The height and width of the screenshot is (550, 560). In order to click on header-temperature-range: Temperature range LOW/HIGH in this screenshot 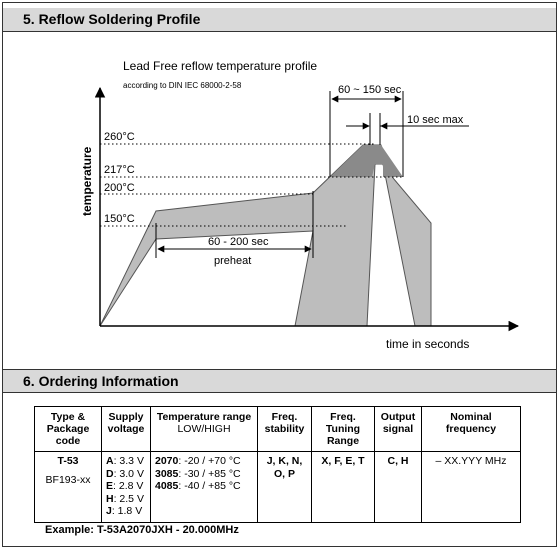, I will do `click(204, 429)`.